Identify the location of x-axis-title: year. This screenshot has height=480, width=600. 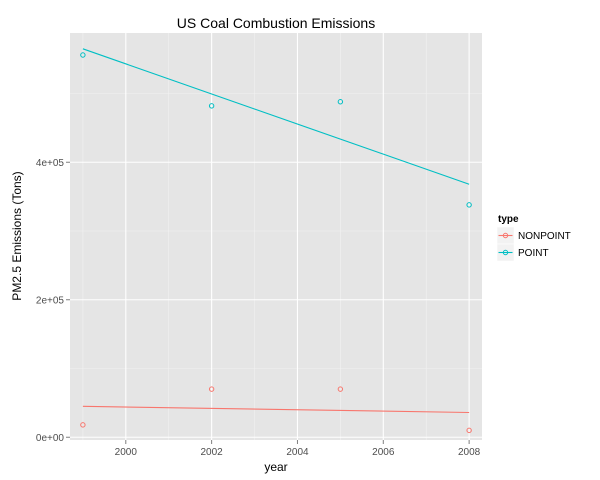
(275, 467).